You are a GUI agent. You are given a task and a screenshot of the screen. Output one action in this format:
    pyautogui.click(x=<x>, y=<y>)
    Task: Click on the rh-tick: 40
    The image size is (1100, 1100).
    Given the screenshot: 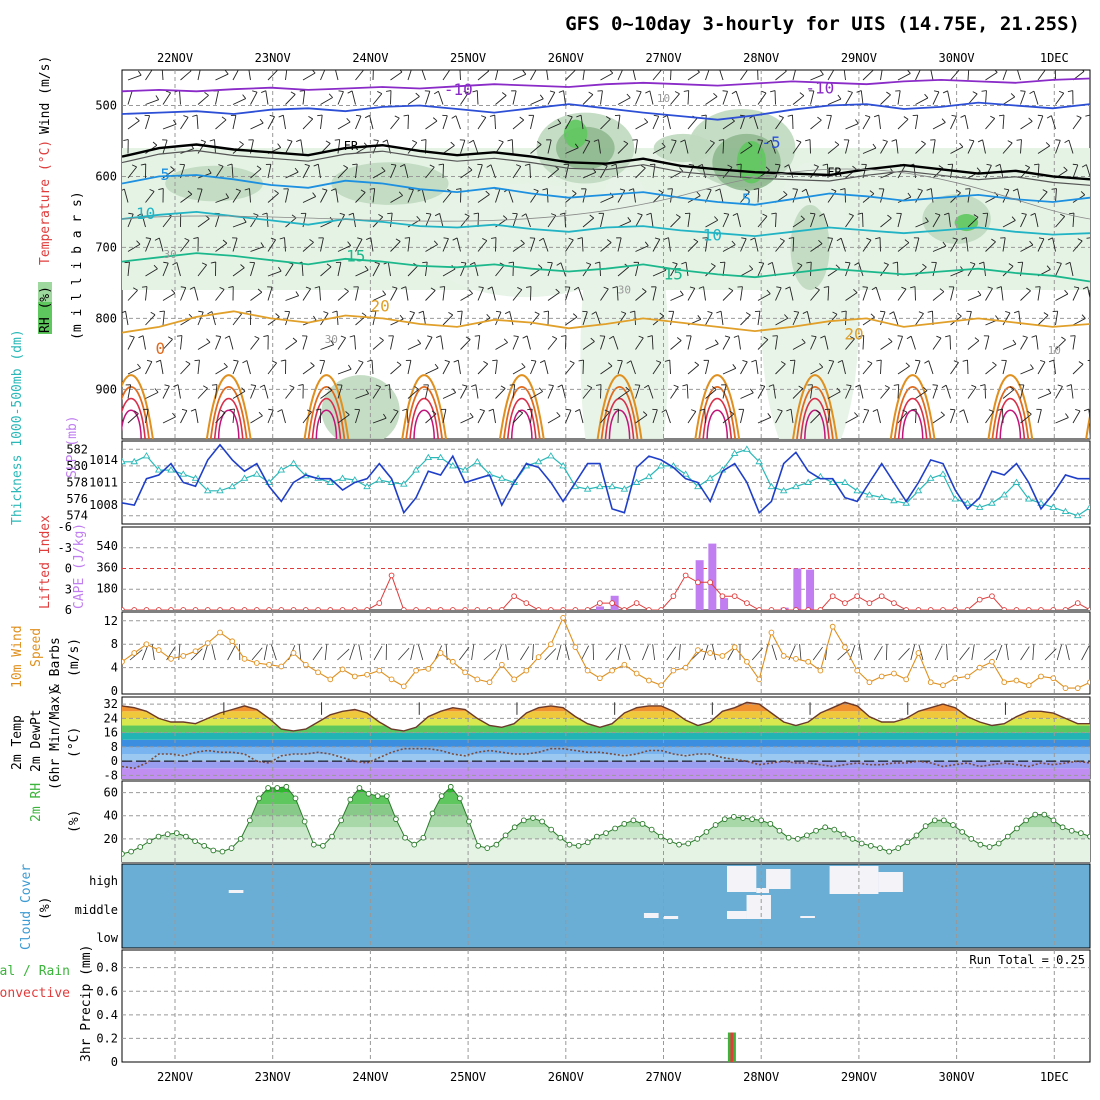 What is the action you would take?
    pyautogui.click(x=111, y=816)
    